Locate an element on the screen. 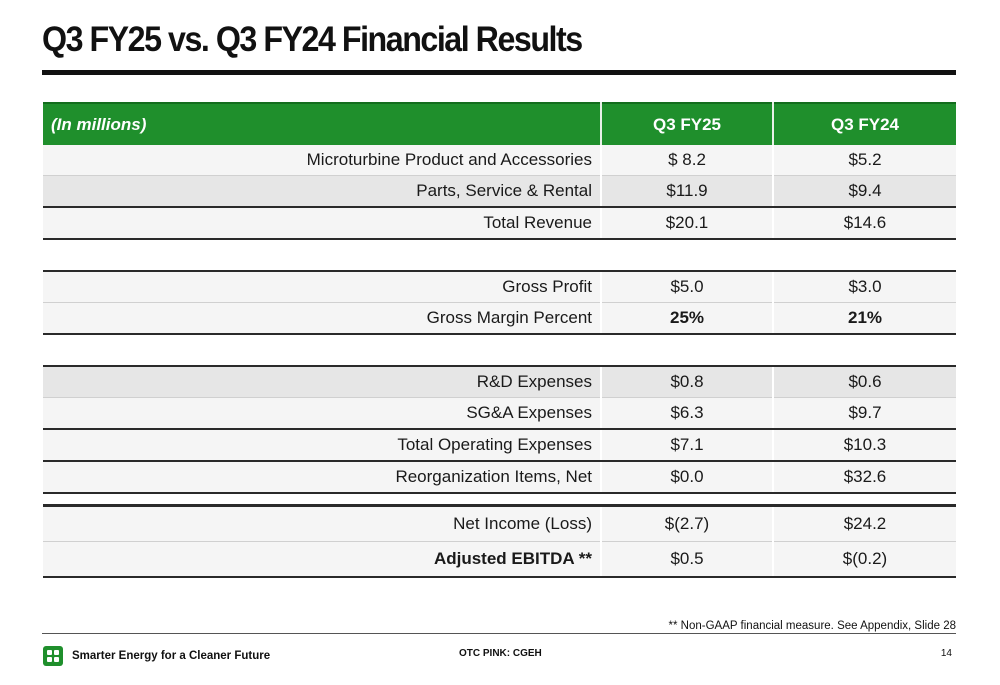  table-row: Reorganization Items, Net $0.0 $32.6 is located at coordinates (499, 477).